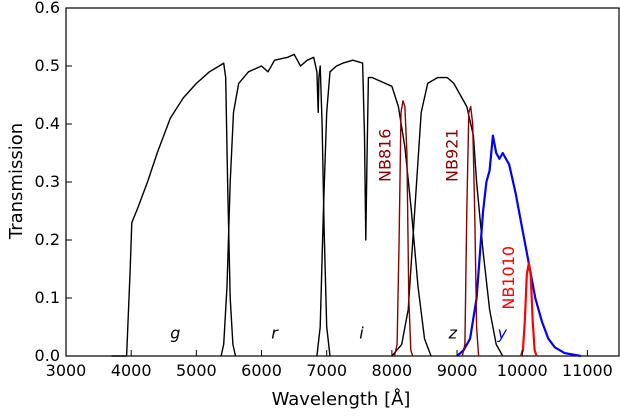 This screenshot has width=620, height=416. What do you see at coordinates (385, 155) in the screenshot?
I see `label-nb816: NB816` at bounding box center [385, 155].